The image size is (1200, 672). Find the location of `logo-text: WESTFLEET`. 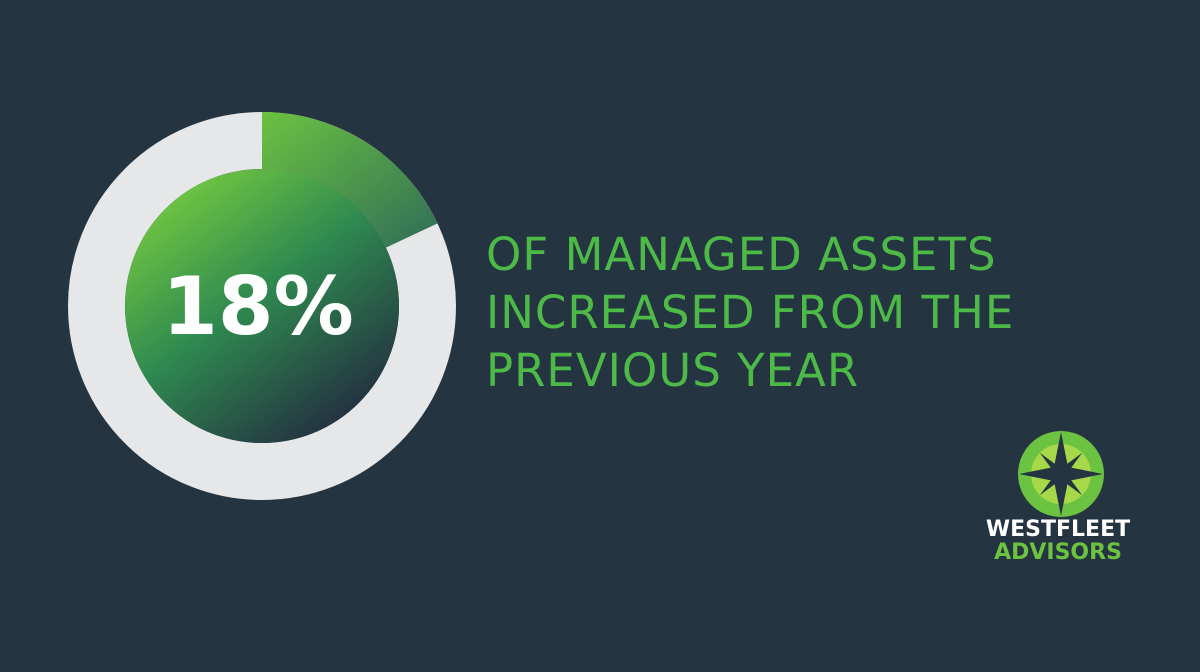

logo-text: WESTFLEET is located at coordinates (1058, 529).